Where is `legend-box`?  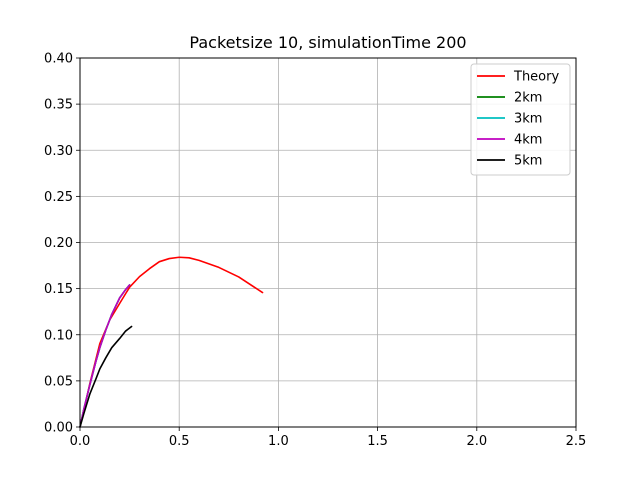 legend-box is located at coordinates (520, 119).